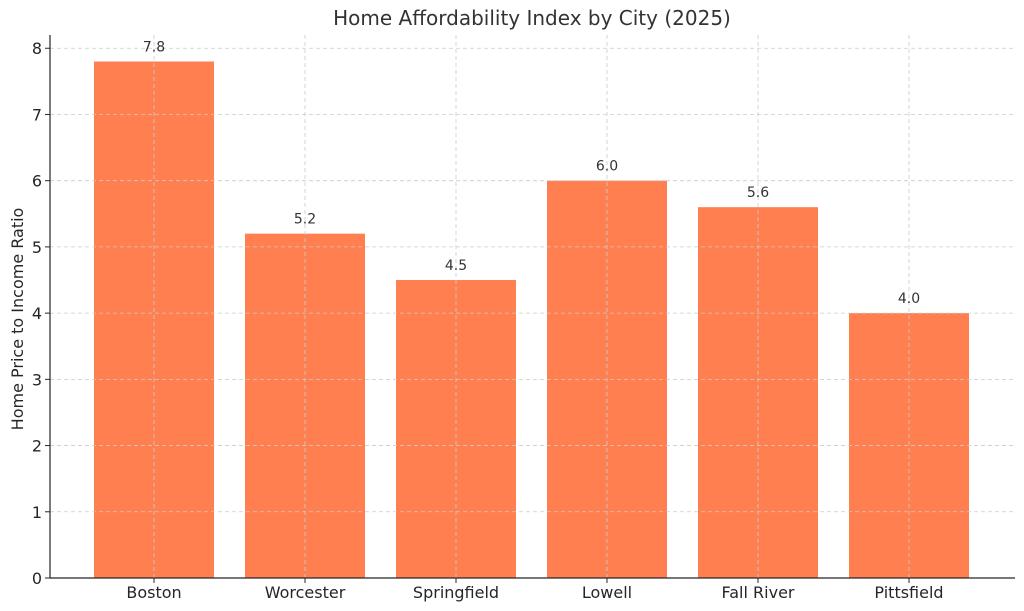 This screenshot has width=1024, height=611. I want to click on x-tick-label: Pittsfield, so click(908, 592).